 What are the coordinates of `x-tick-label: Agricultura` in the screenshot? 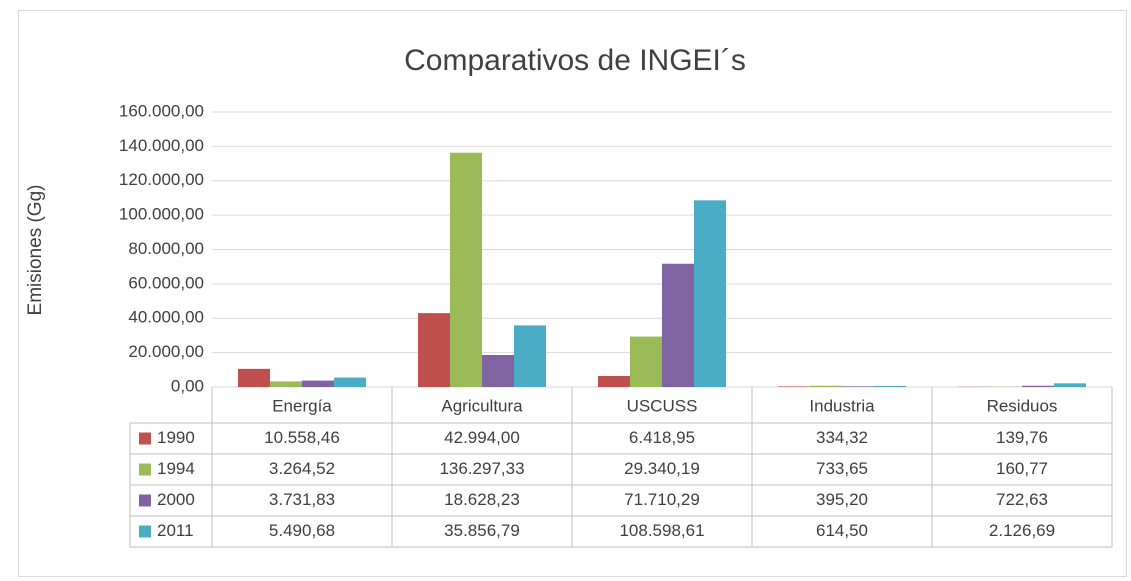 It's located at (482, 405).